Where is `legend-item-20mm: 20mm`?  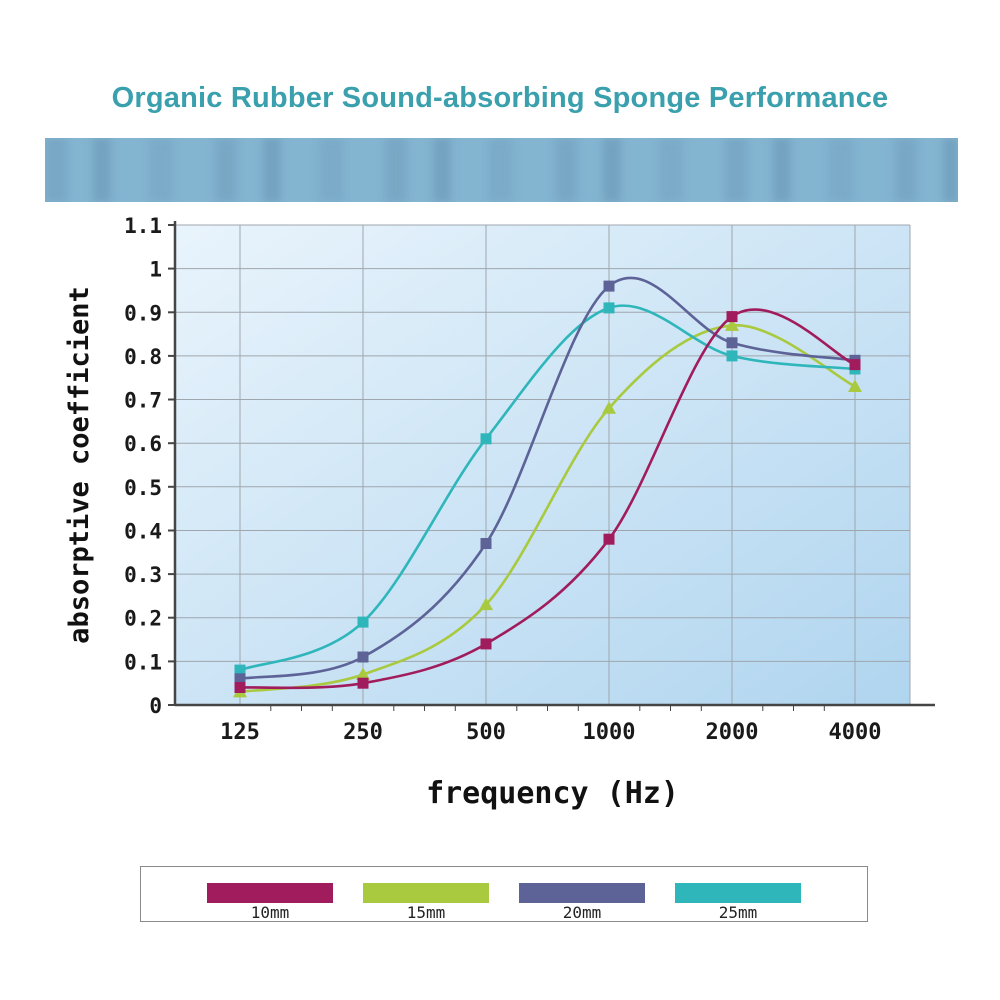
legend-item-20mm: 20mm is located at coordinates (582, 902).